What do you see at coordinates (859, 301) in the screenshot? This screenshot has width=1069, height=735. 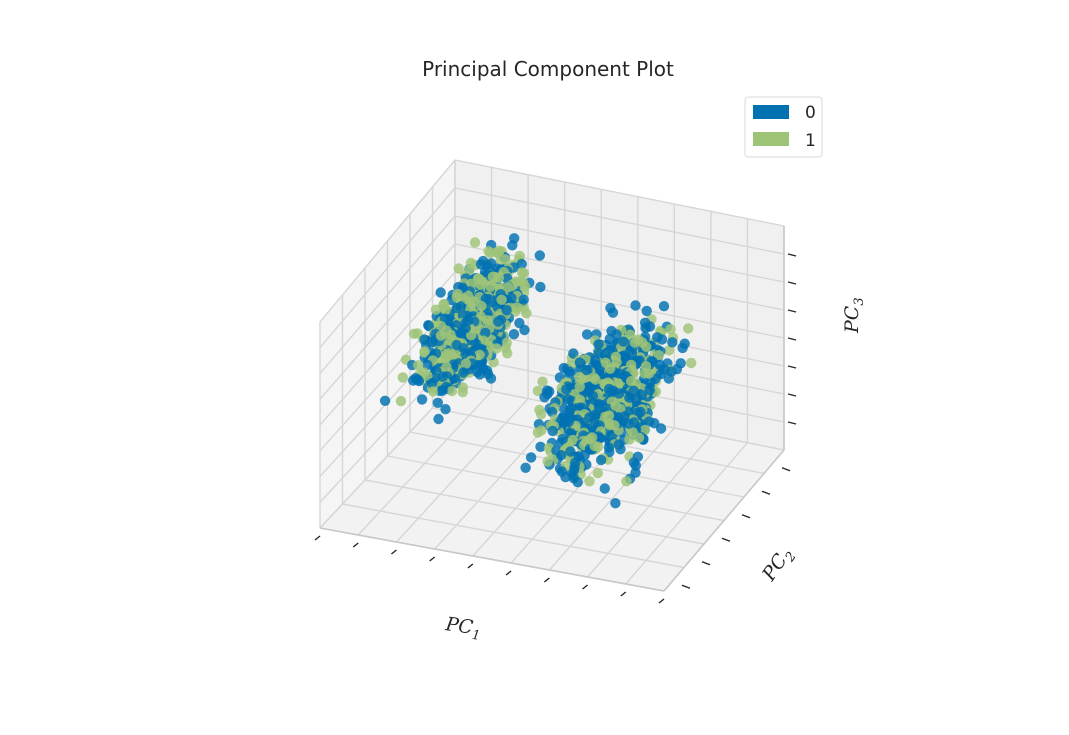 I see `z-axis-label-subscript: 3` at bounding box center [859, 301].